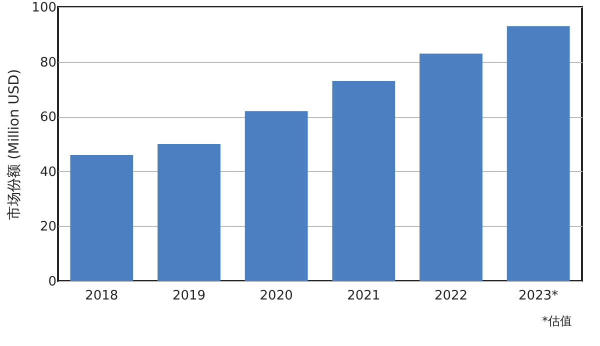 The image size is (600, 346). I want to click on y-tick-label: 0, so click(52, 282).